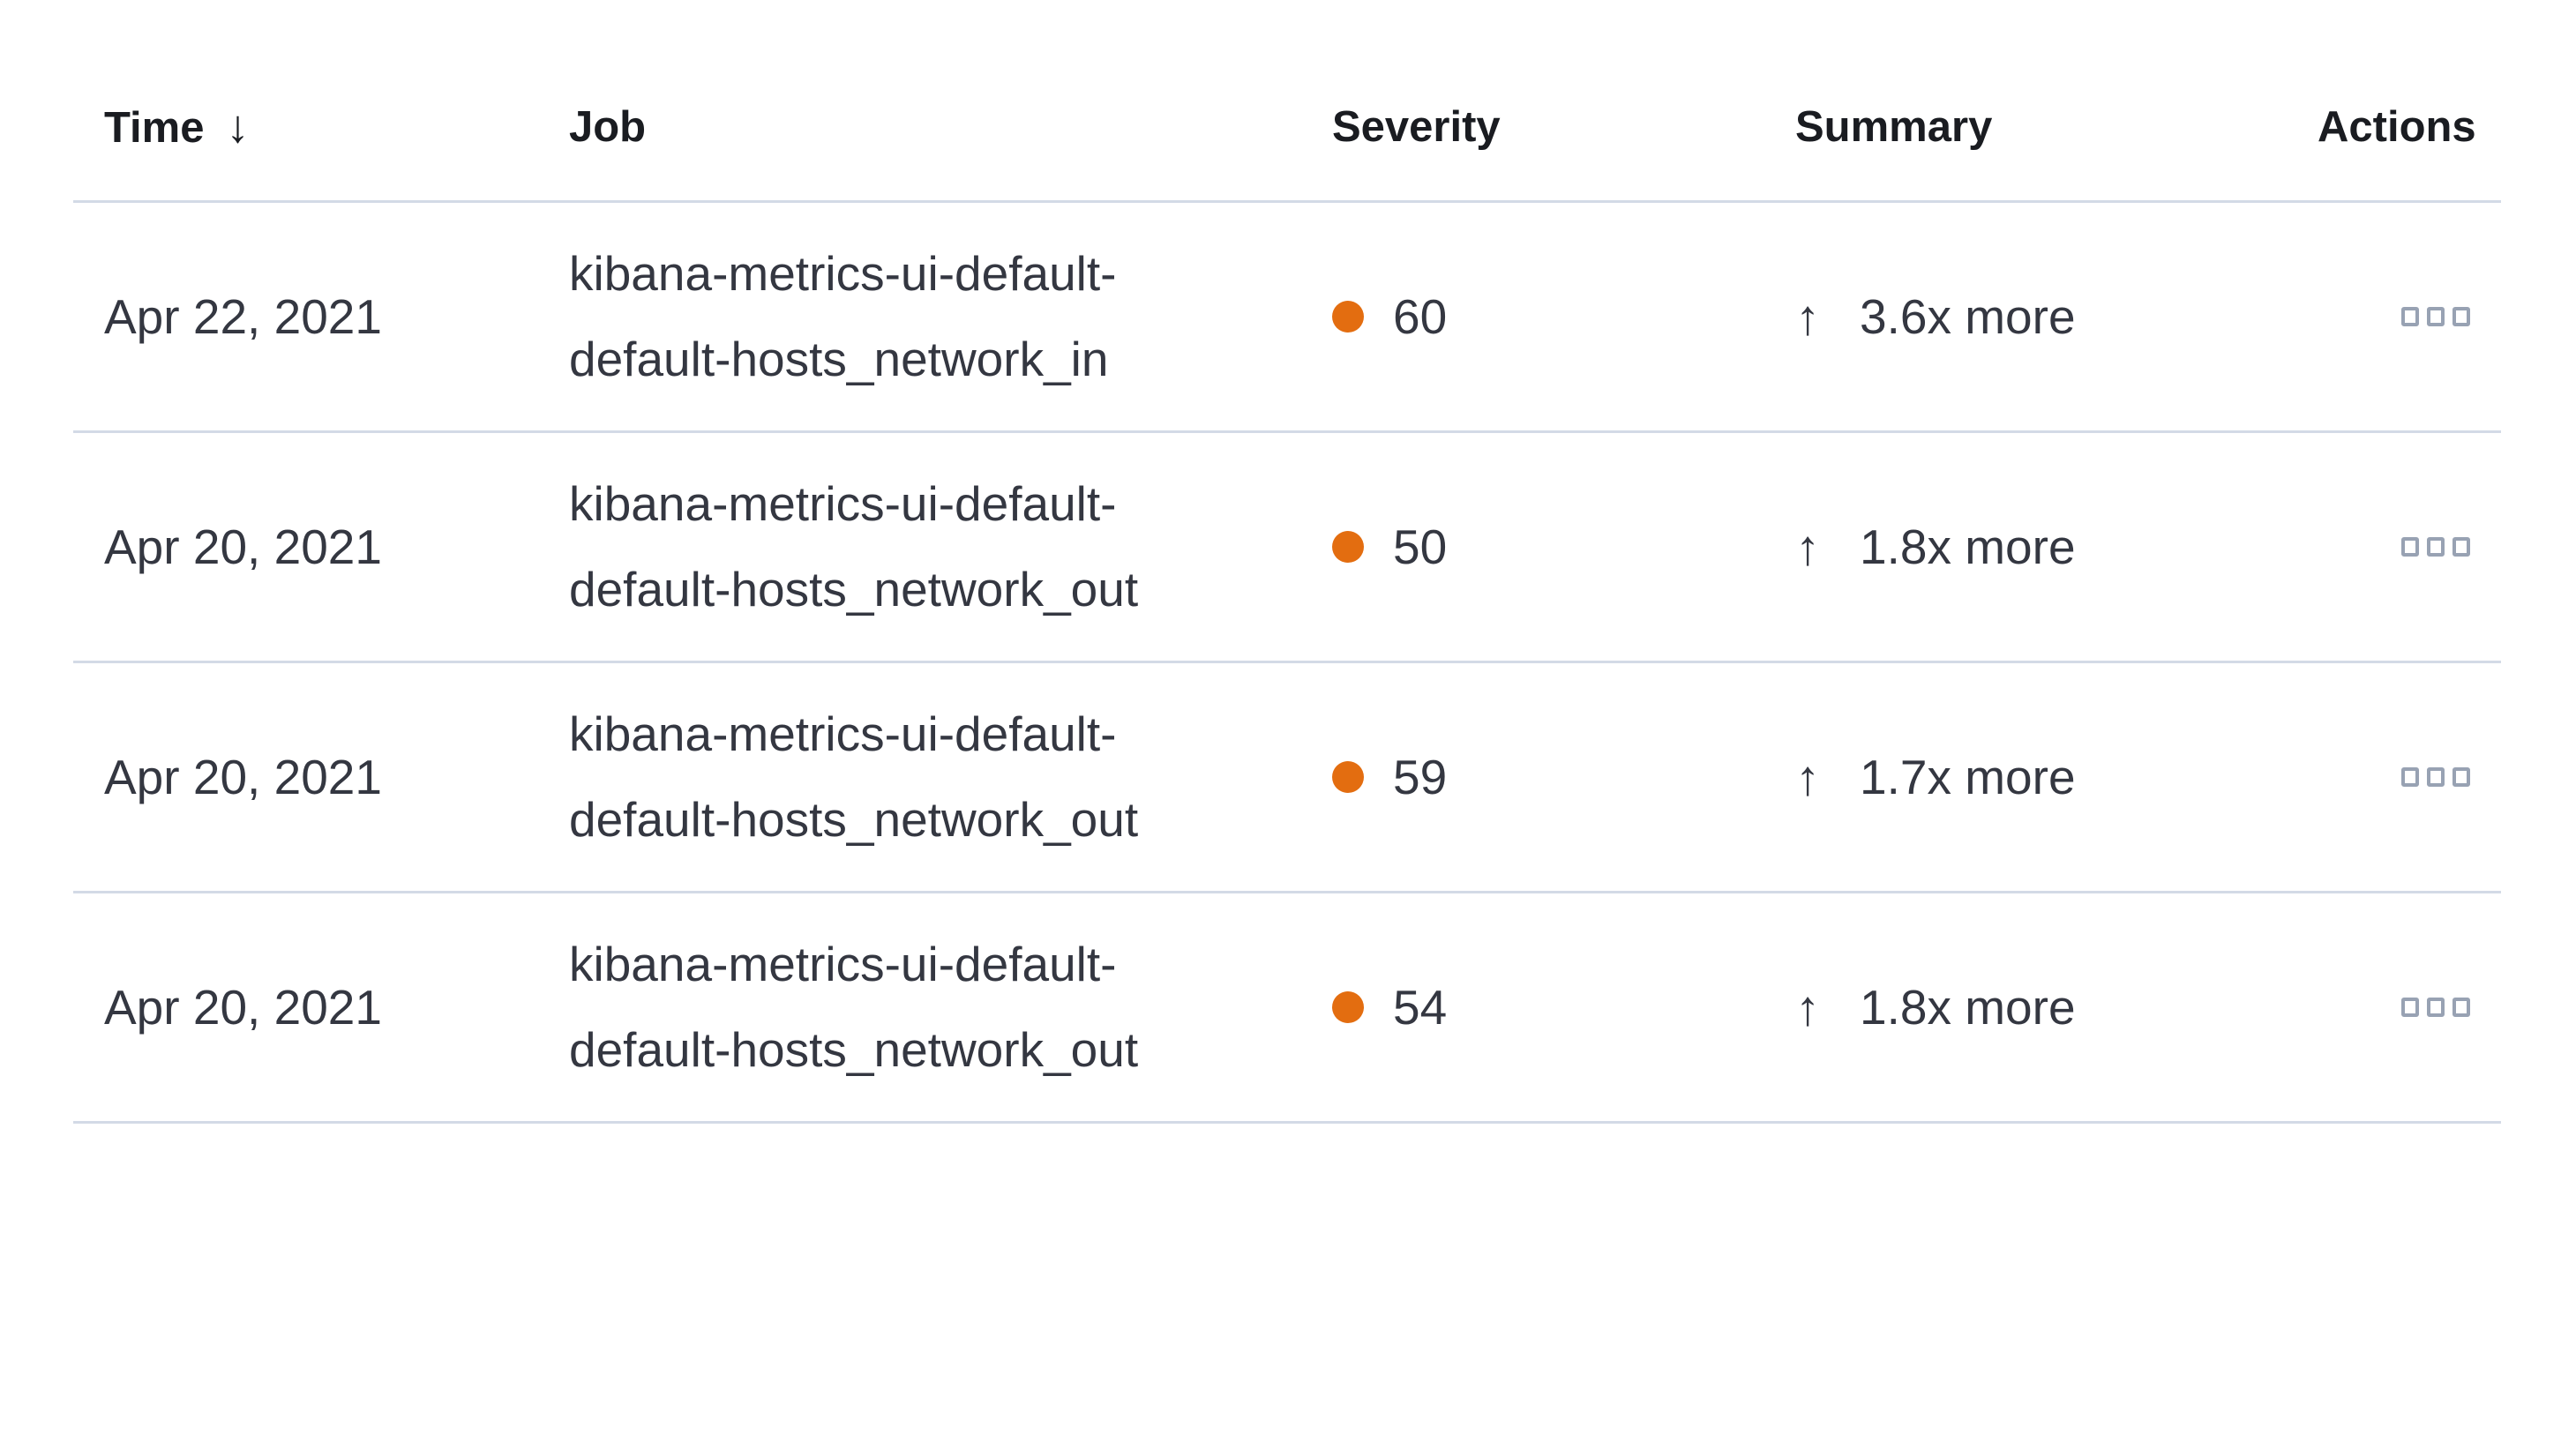 This screenshot has width=2576, height=1435. I want to click on table-header-row: Time ↓ Job Severity Summary Actions, so click(1287, 128).